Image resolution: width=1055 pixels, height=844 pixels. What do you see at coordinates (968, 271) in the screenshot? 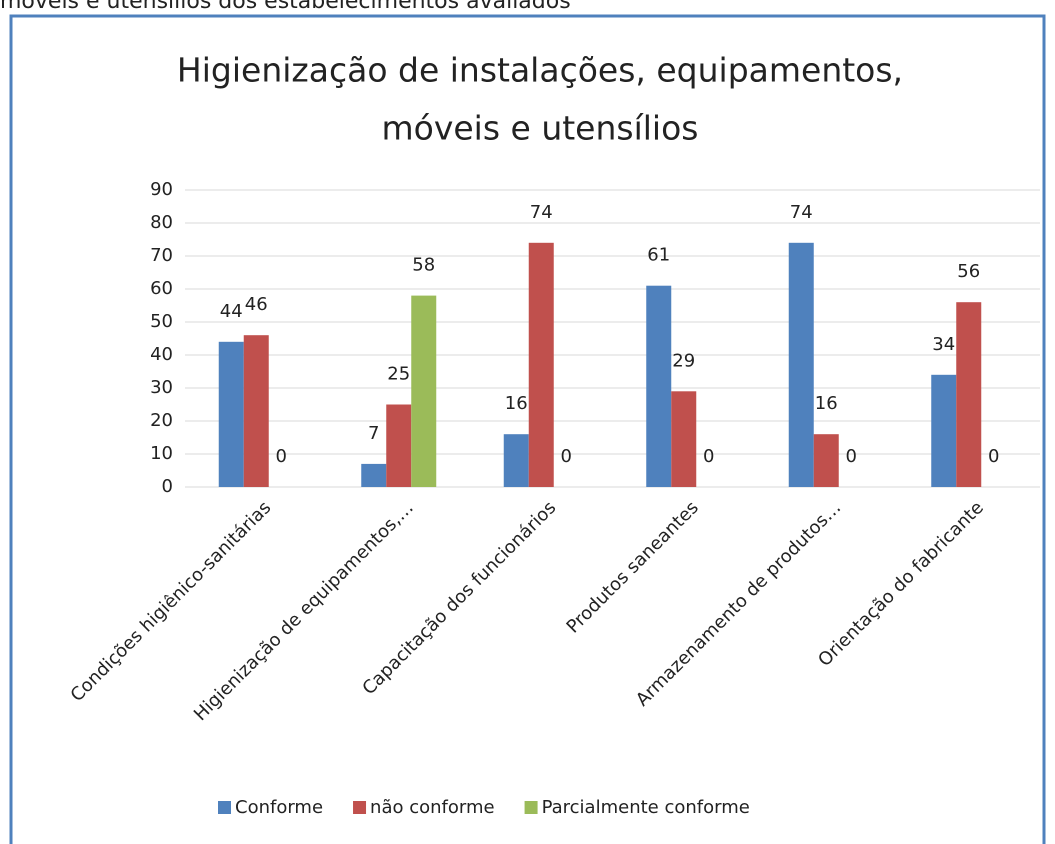
I see `value-label: 56` at bounding box center [968, 271].